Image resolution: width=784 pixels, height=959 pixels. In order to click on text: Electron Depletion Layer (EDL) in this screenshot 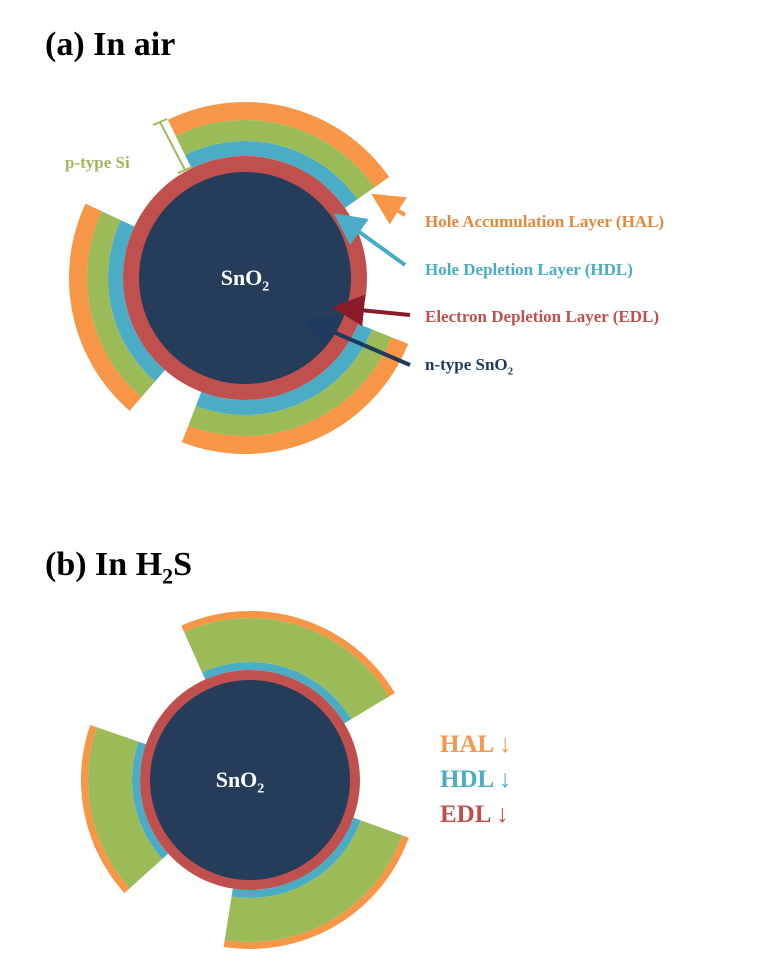, I will do `click(542, 316)`.